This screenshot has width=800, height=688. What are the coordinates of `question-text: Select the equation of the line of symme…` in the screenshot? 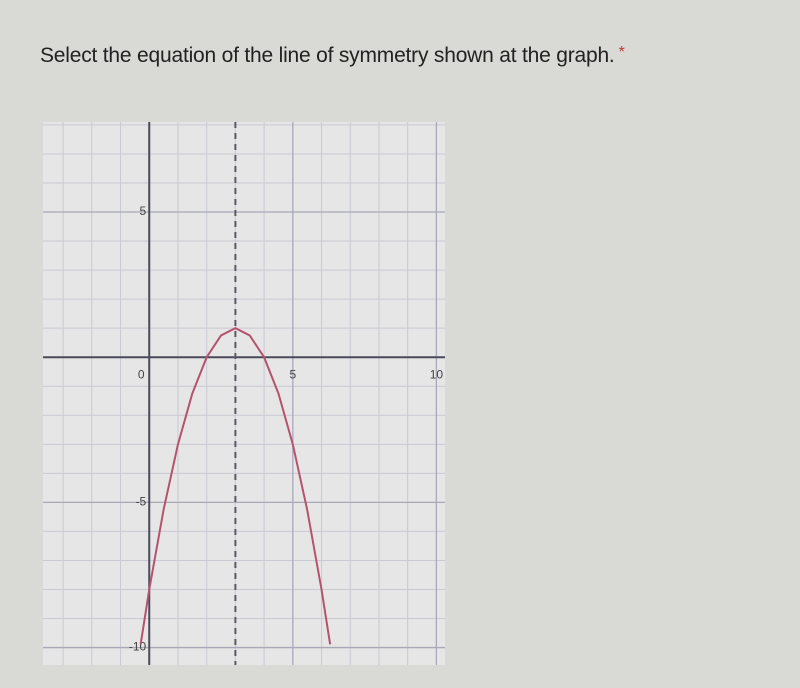 It's located at (327, 55).